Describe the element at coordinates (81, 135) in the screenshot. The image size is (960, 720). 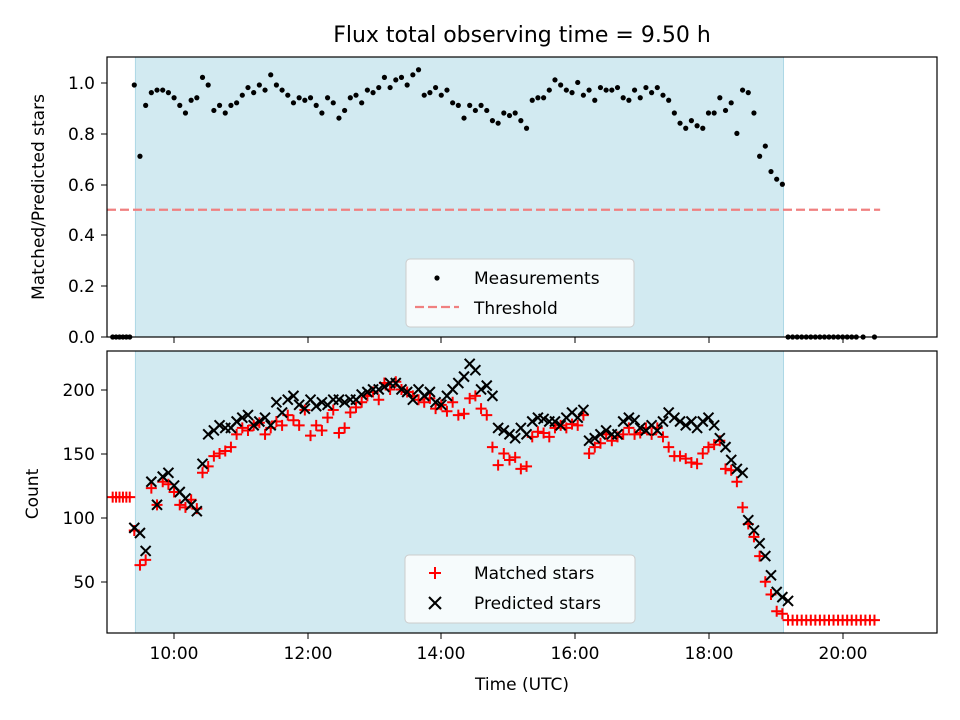
I see `ratio-ytick-label: 0.8` at that location.